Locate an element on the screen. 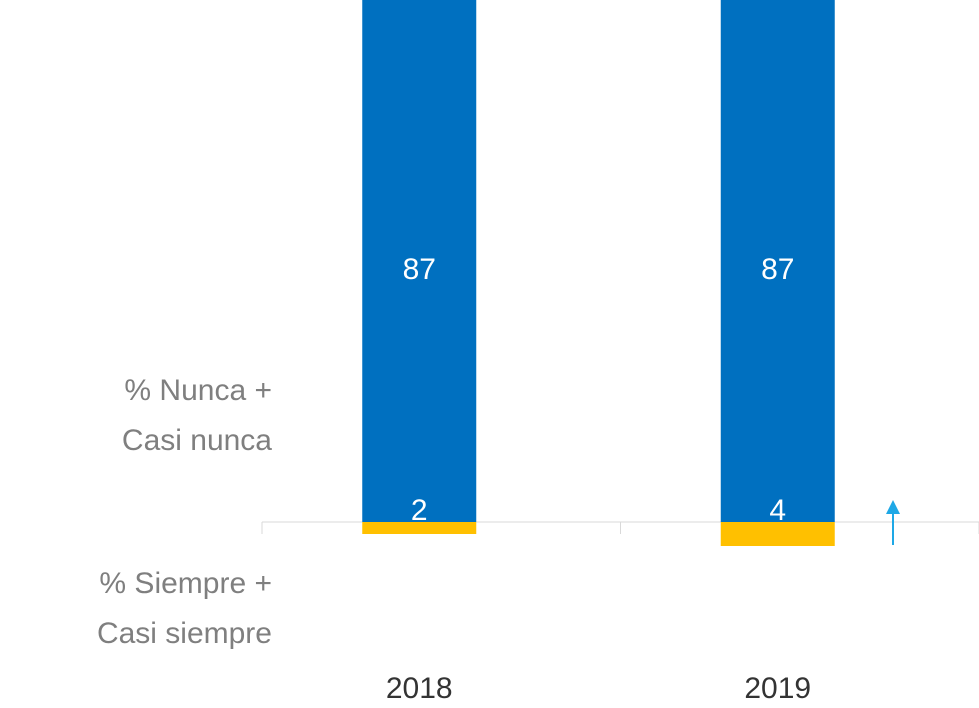 This screenshot has height=708, width=979. data-label: 4 is located at coordinates (777, 510).